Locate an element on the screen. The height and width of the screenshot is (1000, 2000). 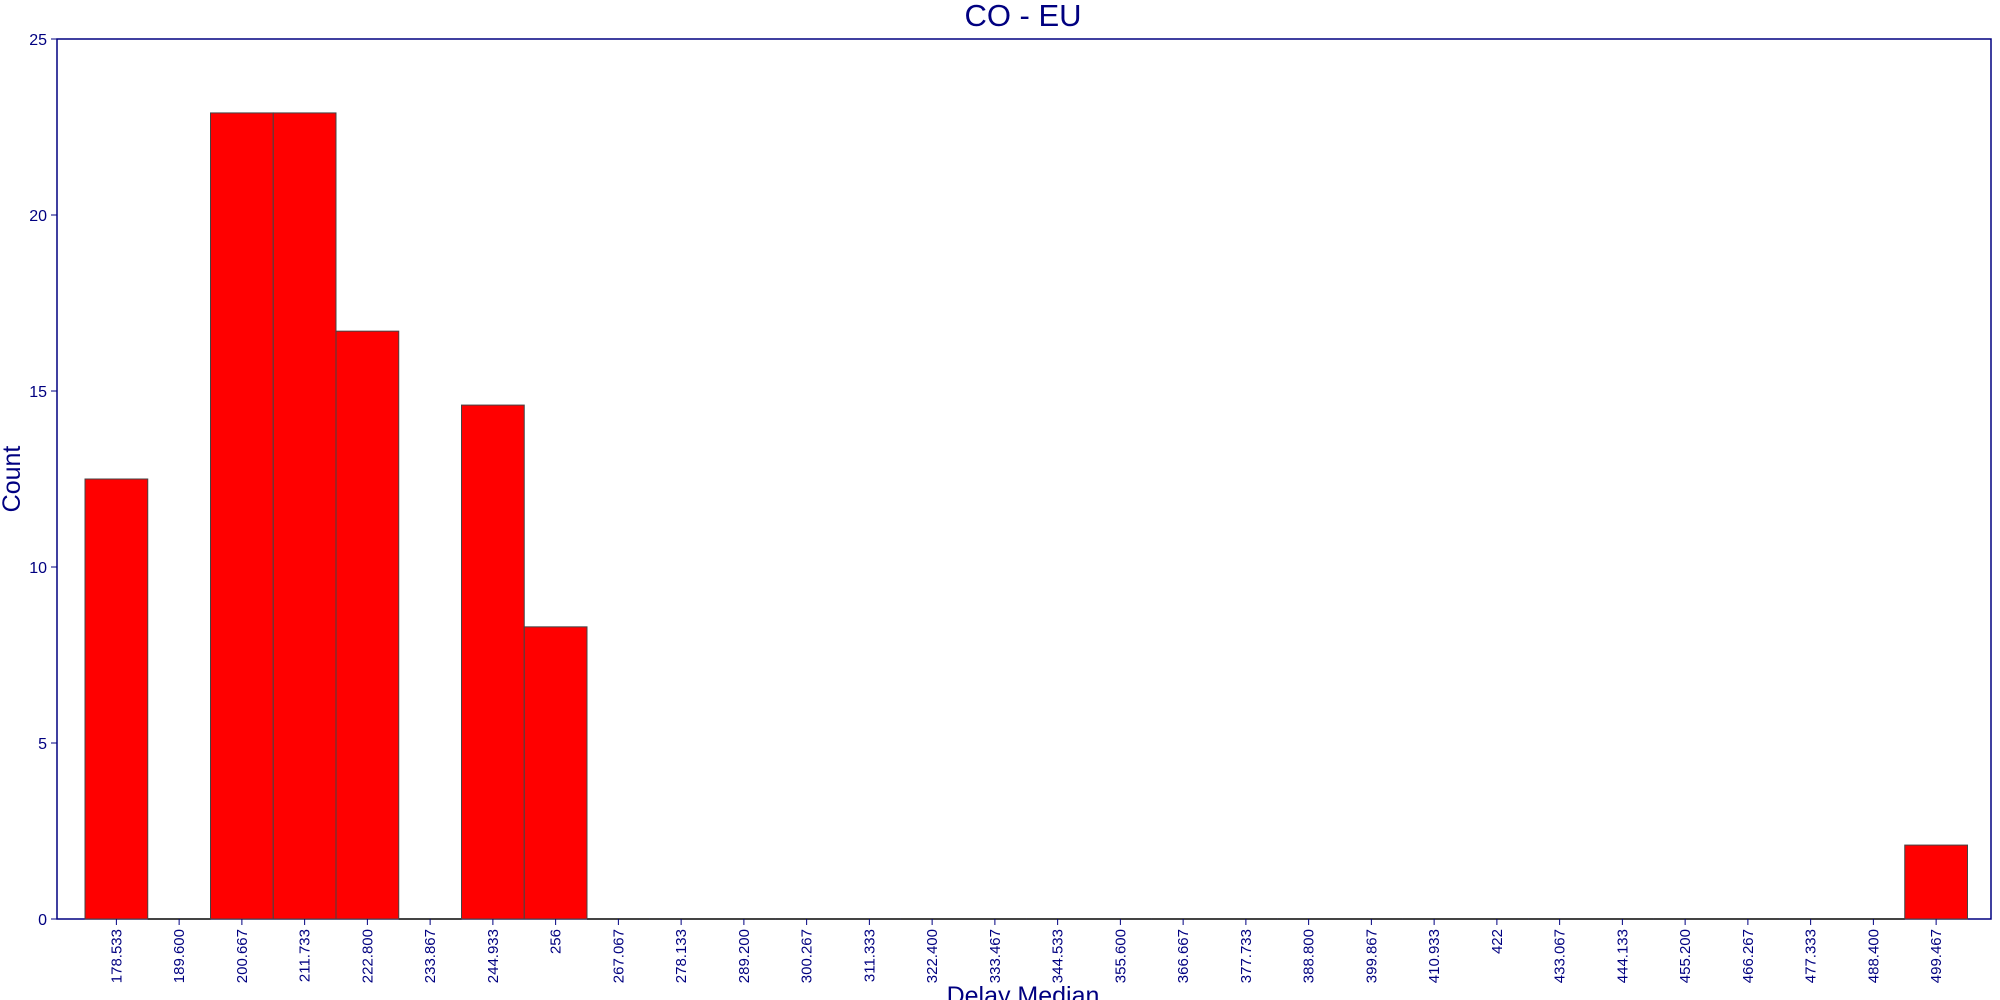
x-tick-label: 455.200 is located at coordinates (1685, 956).